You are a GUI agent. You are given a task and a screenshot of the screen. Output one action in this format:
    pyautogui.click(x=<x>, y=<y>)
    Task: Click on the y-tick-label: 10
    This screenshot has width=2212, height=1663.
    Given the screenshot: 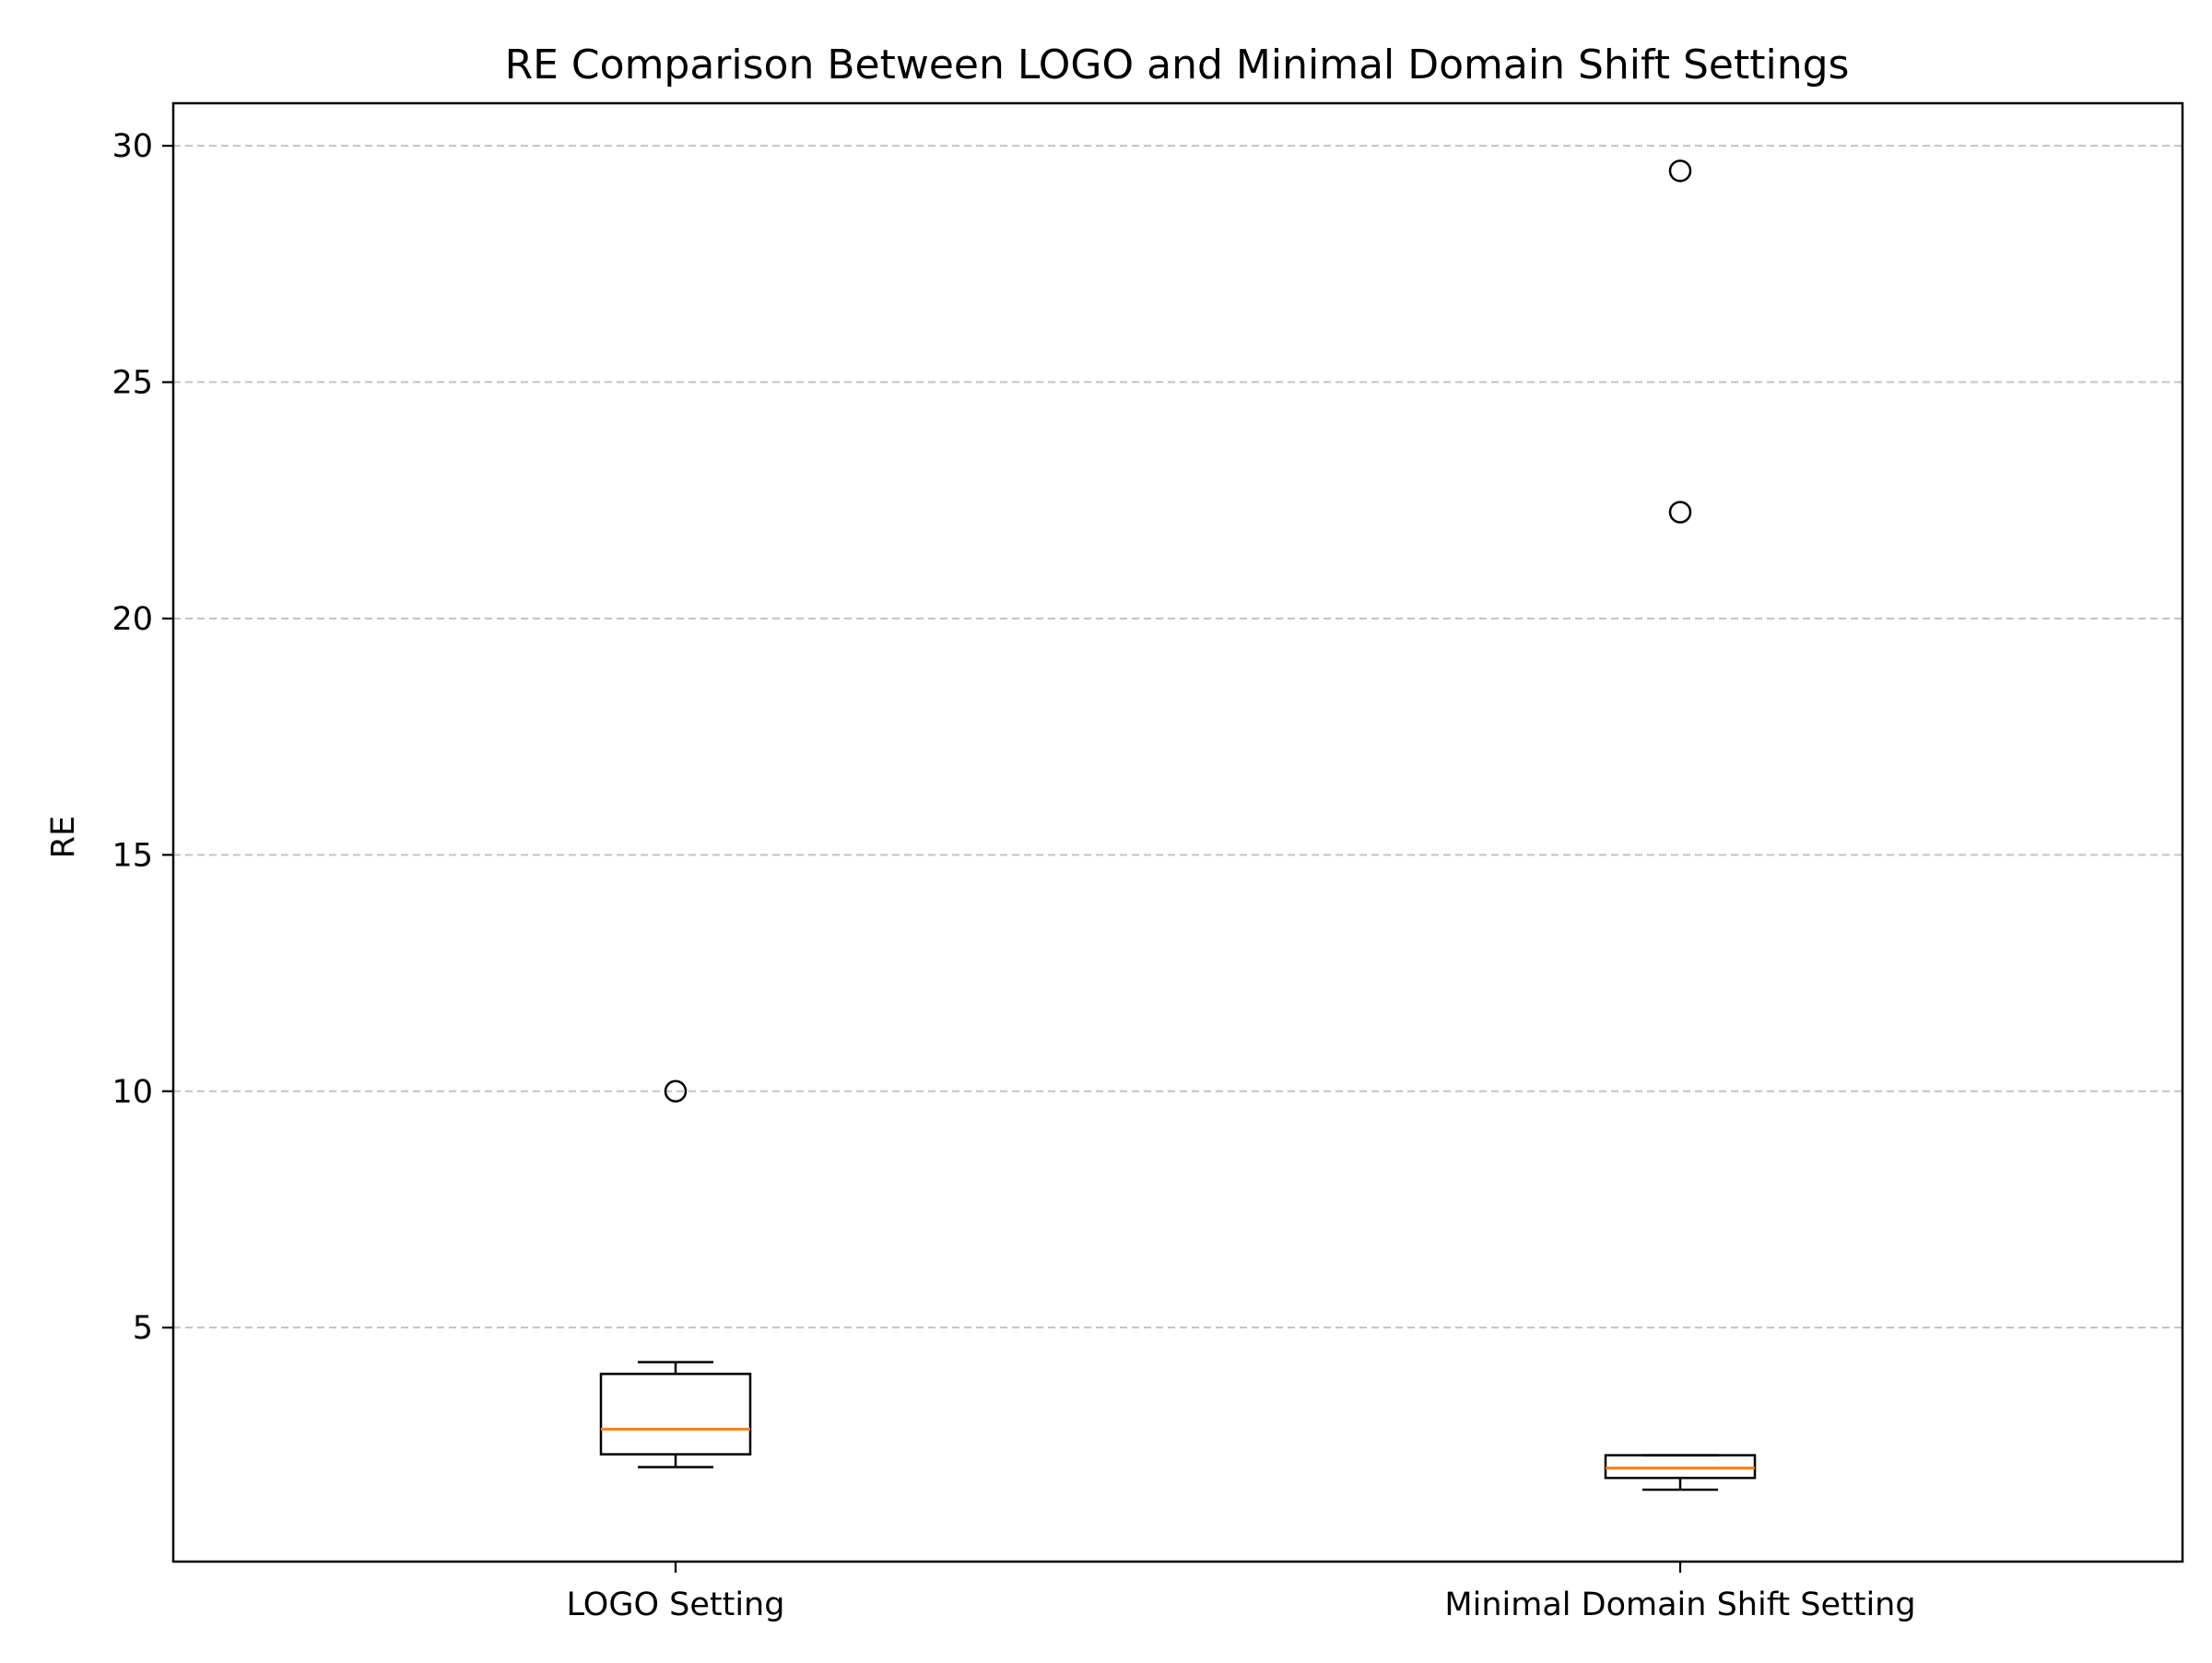 What is the action you would take?
    pyautogui.click(x=132, y=1092)
    